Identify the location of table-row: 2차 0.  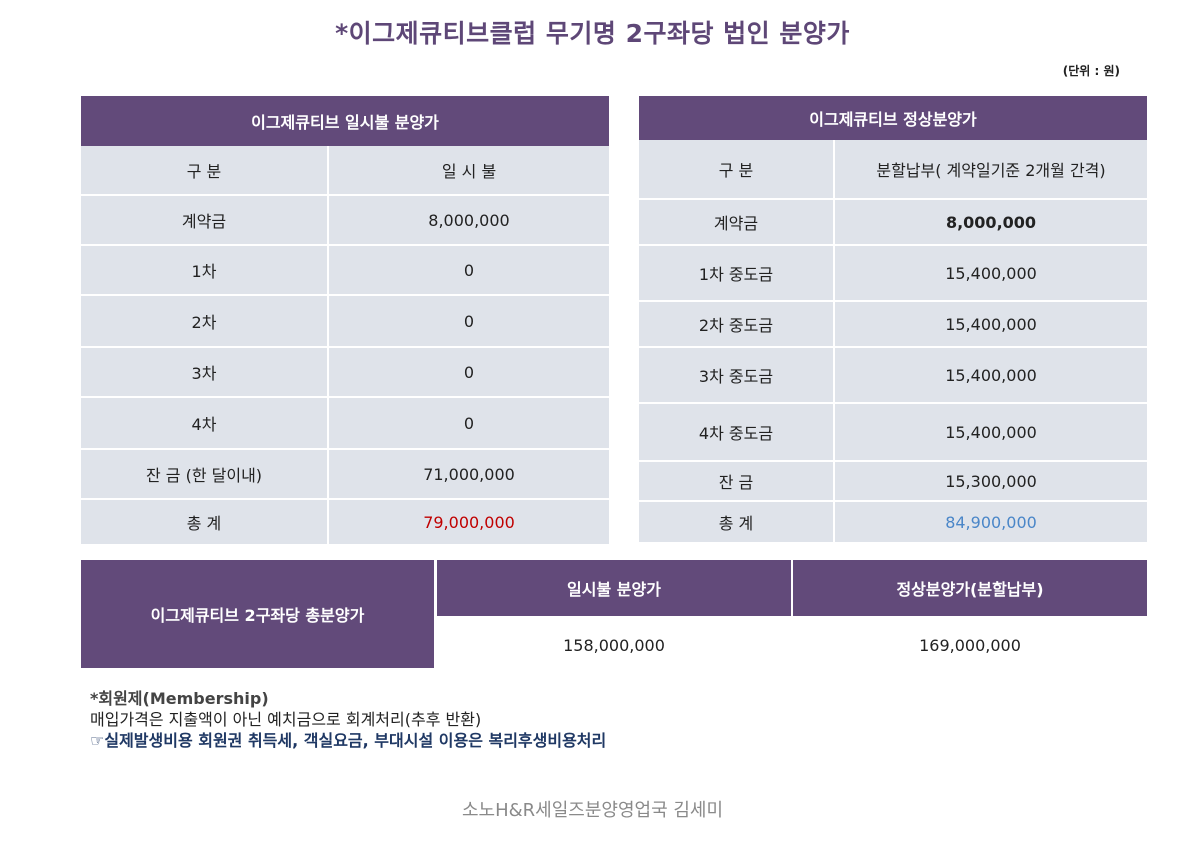
(345, 322).